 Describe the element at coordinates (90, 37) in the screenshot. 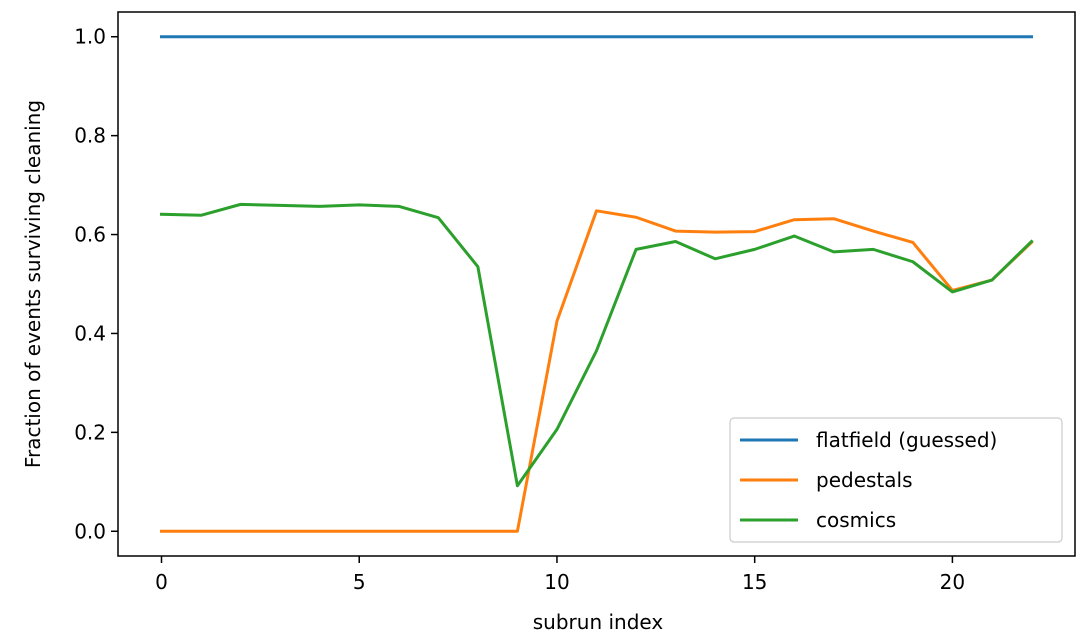

I see `y-tick-label: 1.0` at that location.